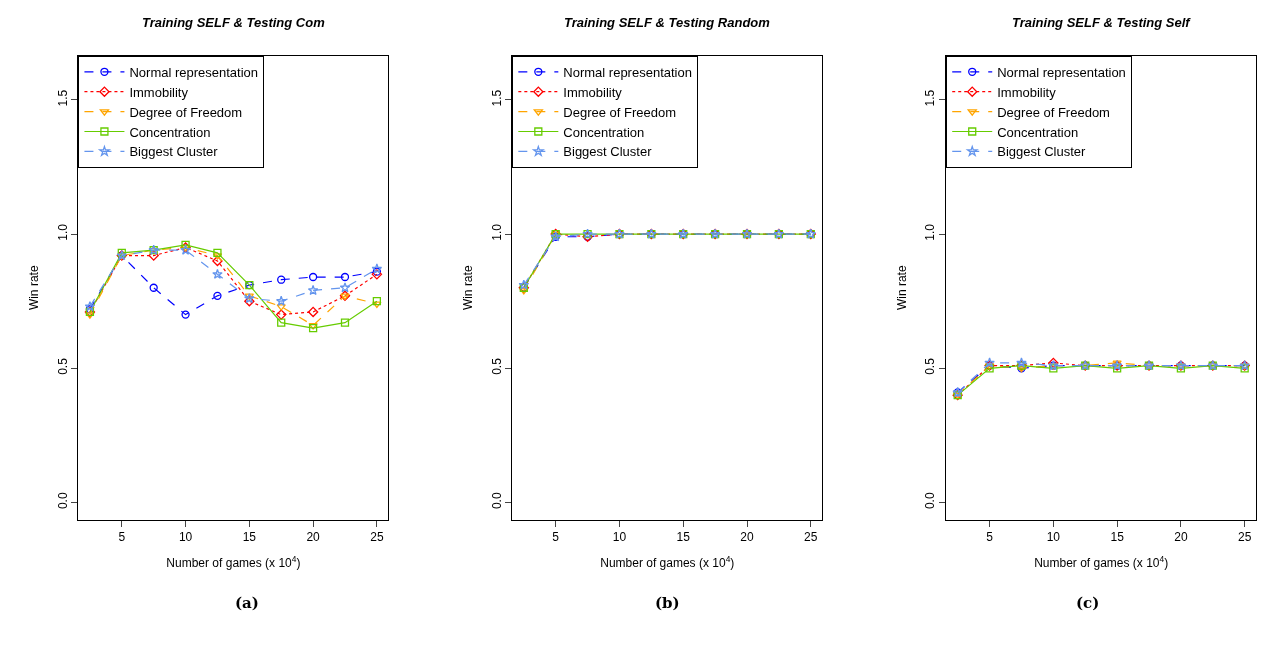 The image size is (1265, 657). What do you see at coordinates (234, 22) in the screenshot?
I see `chart-title: Training SELF & Testing Com` at bounding box center [234, 22].